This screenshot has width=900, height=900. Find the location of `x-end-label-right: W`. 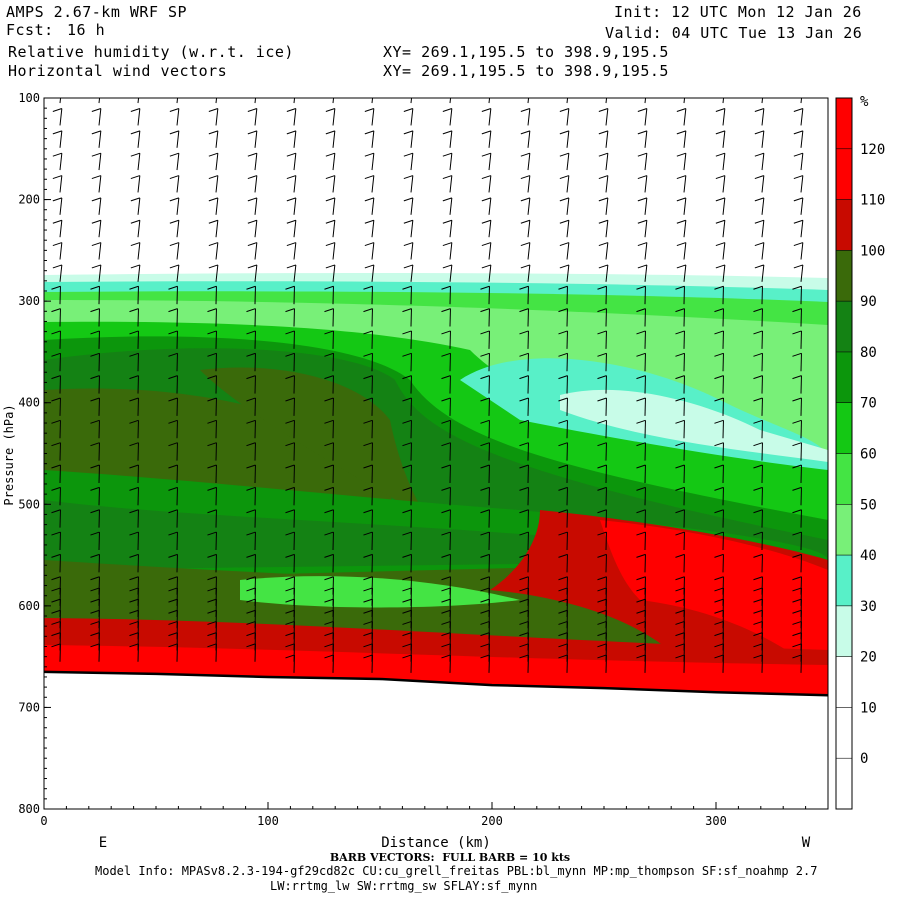

x-end-label-right: W is located at coordinates (806, 843).